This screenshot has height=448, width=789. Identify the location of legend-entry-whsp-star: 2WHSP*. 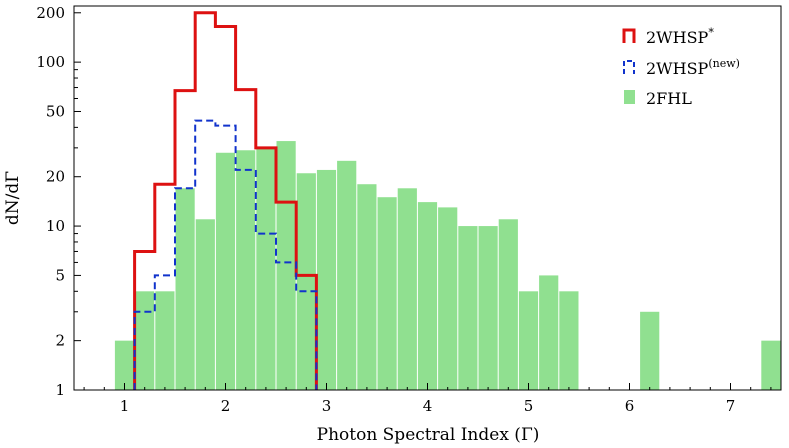
(668, 36).